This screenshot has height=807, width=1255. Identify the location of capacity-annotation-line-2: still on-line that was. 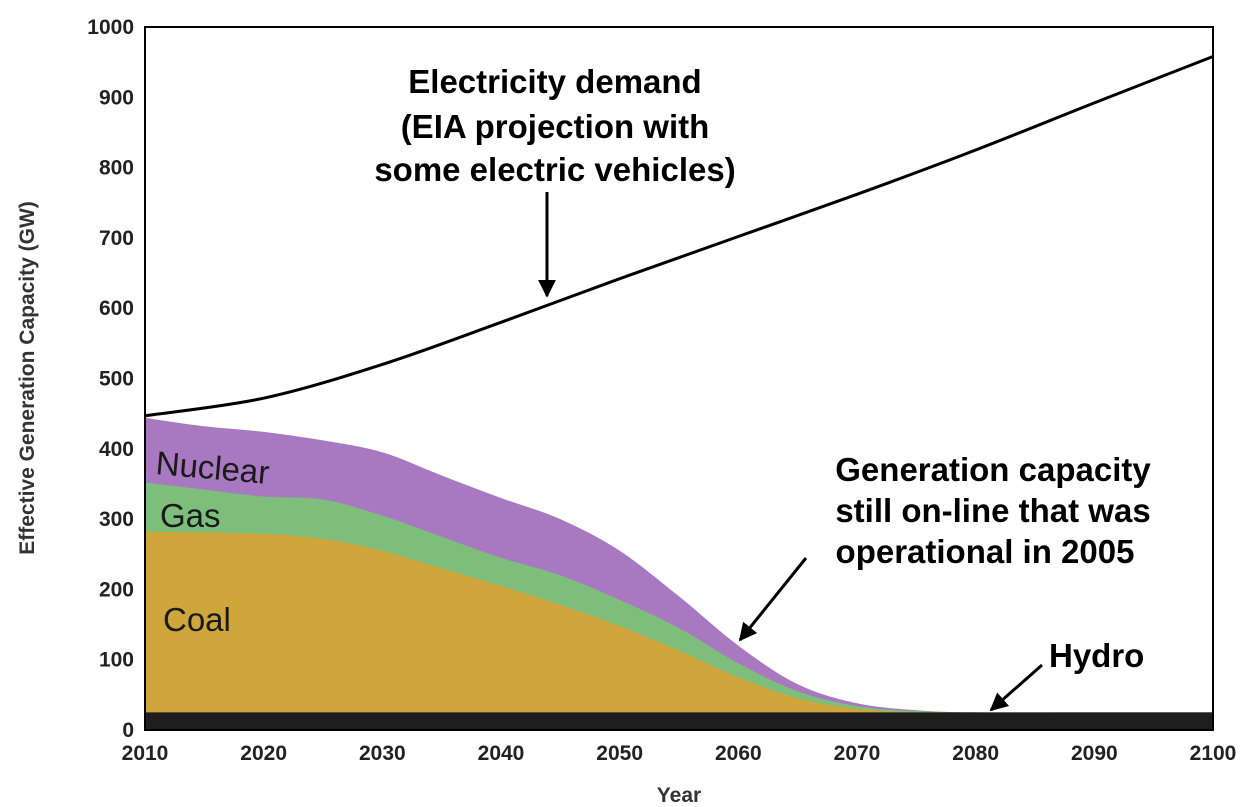
(992, 510).